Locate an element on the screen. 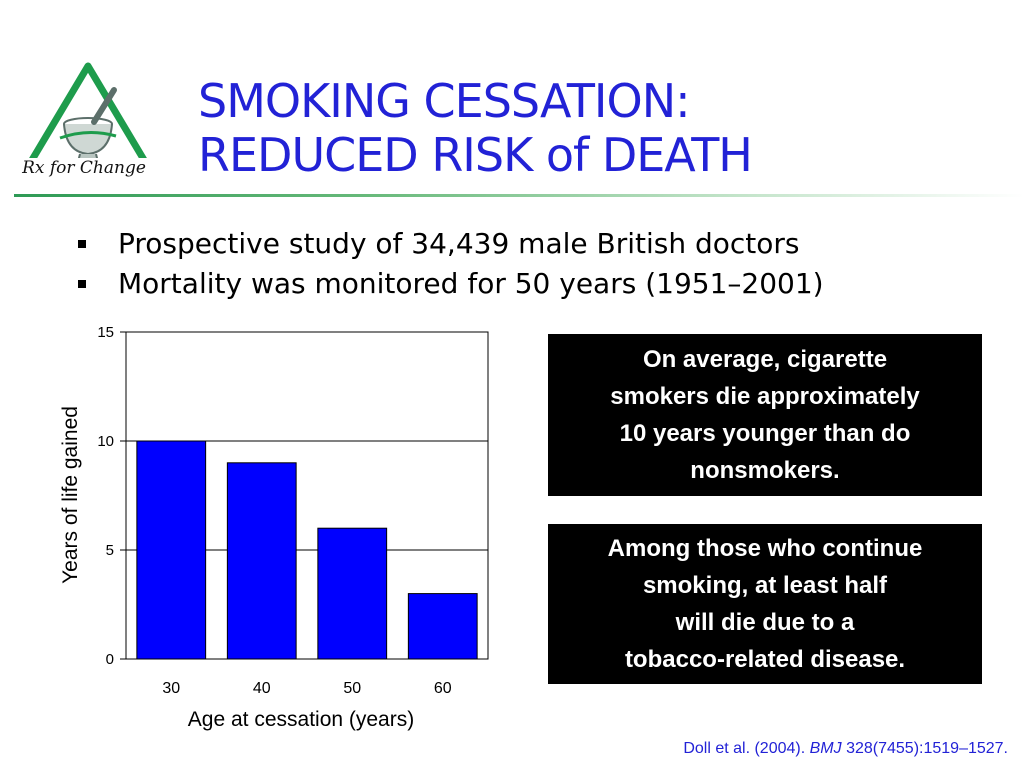 Image resolution: width=1024 pixels, height=768 pixels. citation-journal: BMJ is located at coordinates (825, 748).